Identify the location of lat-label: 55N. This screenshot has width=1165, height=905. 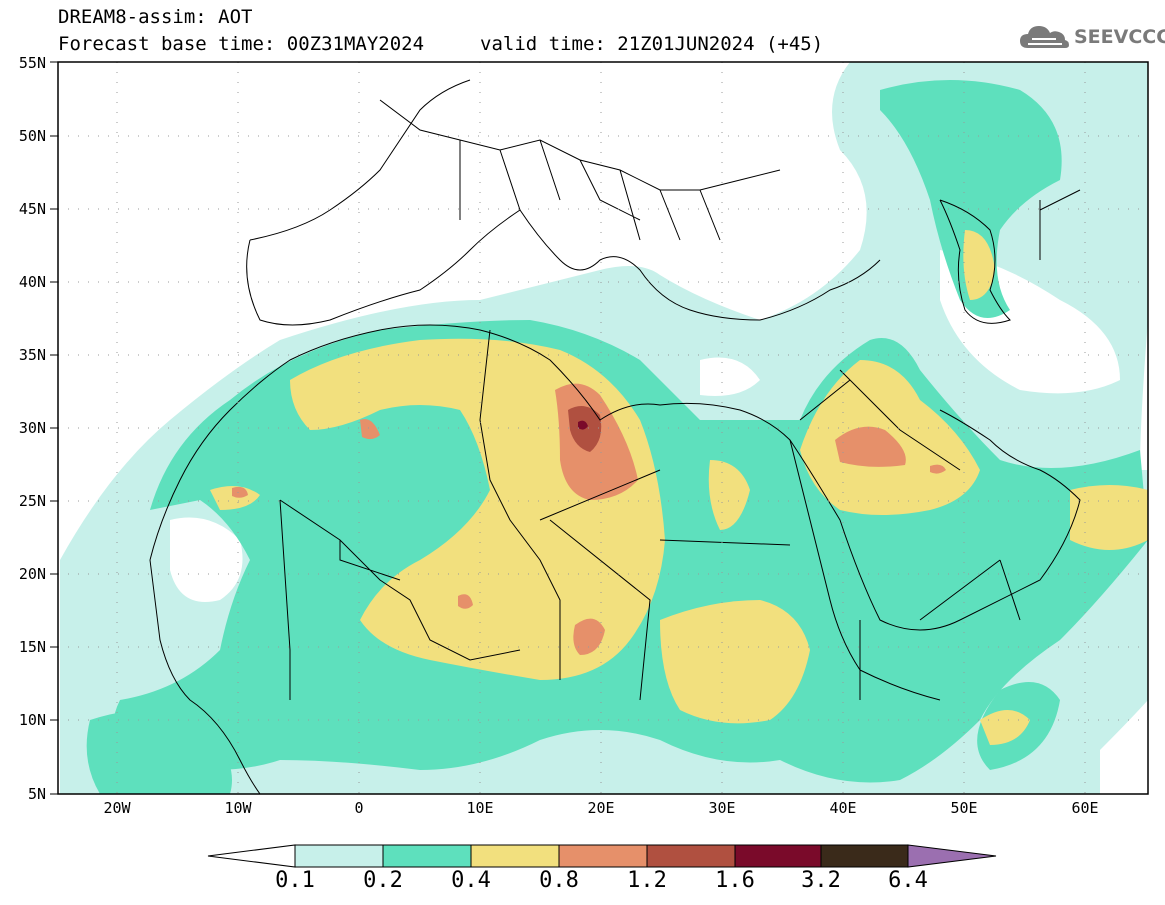
(32, 63).